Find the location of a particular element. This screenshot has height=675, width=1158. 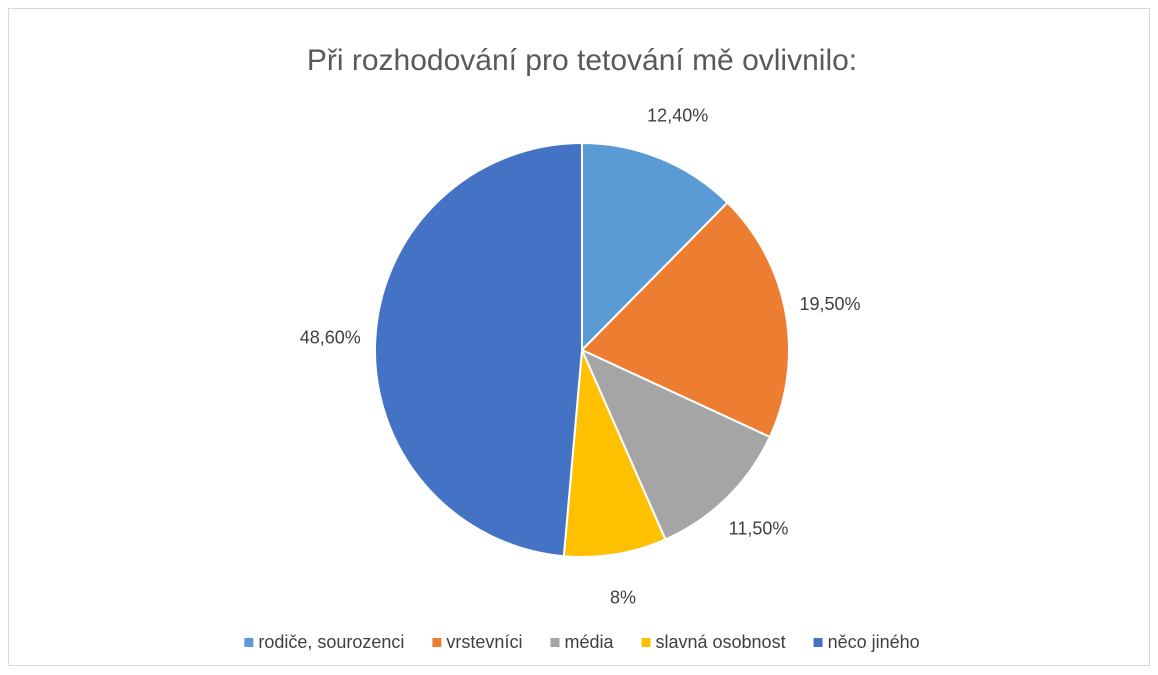

data-label: 12,40% is located at coordinates (677, 116).